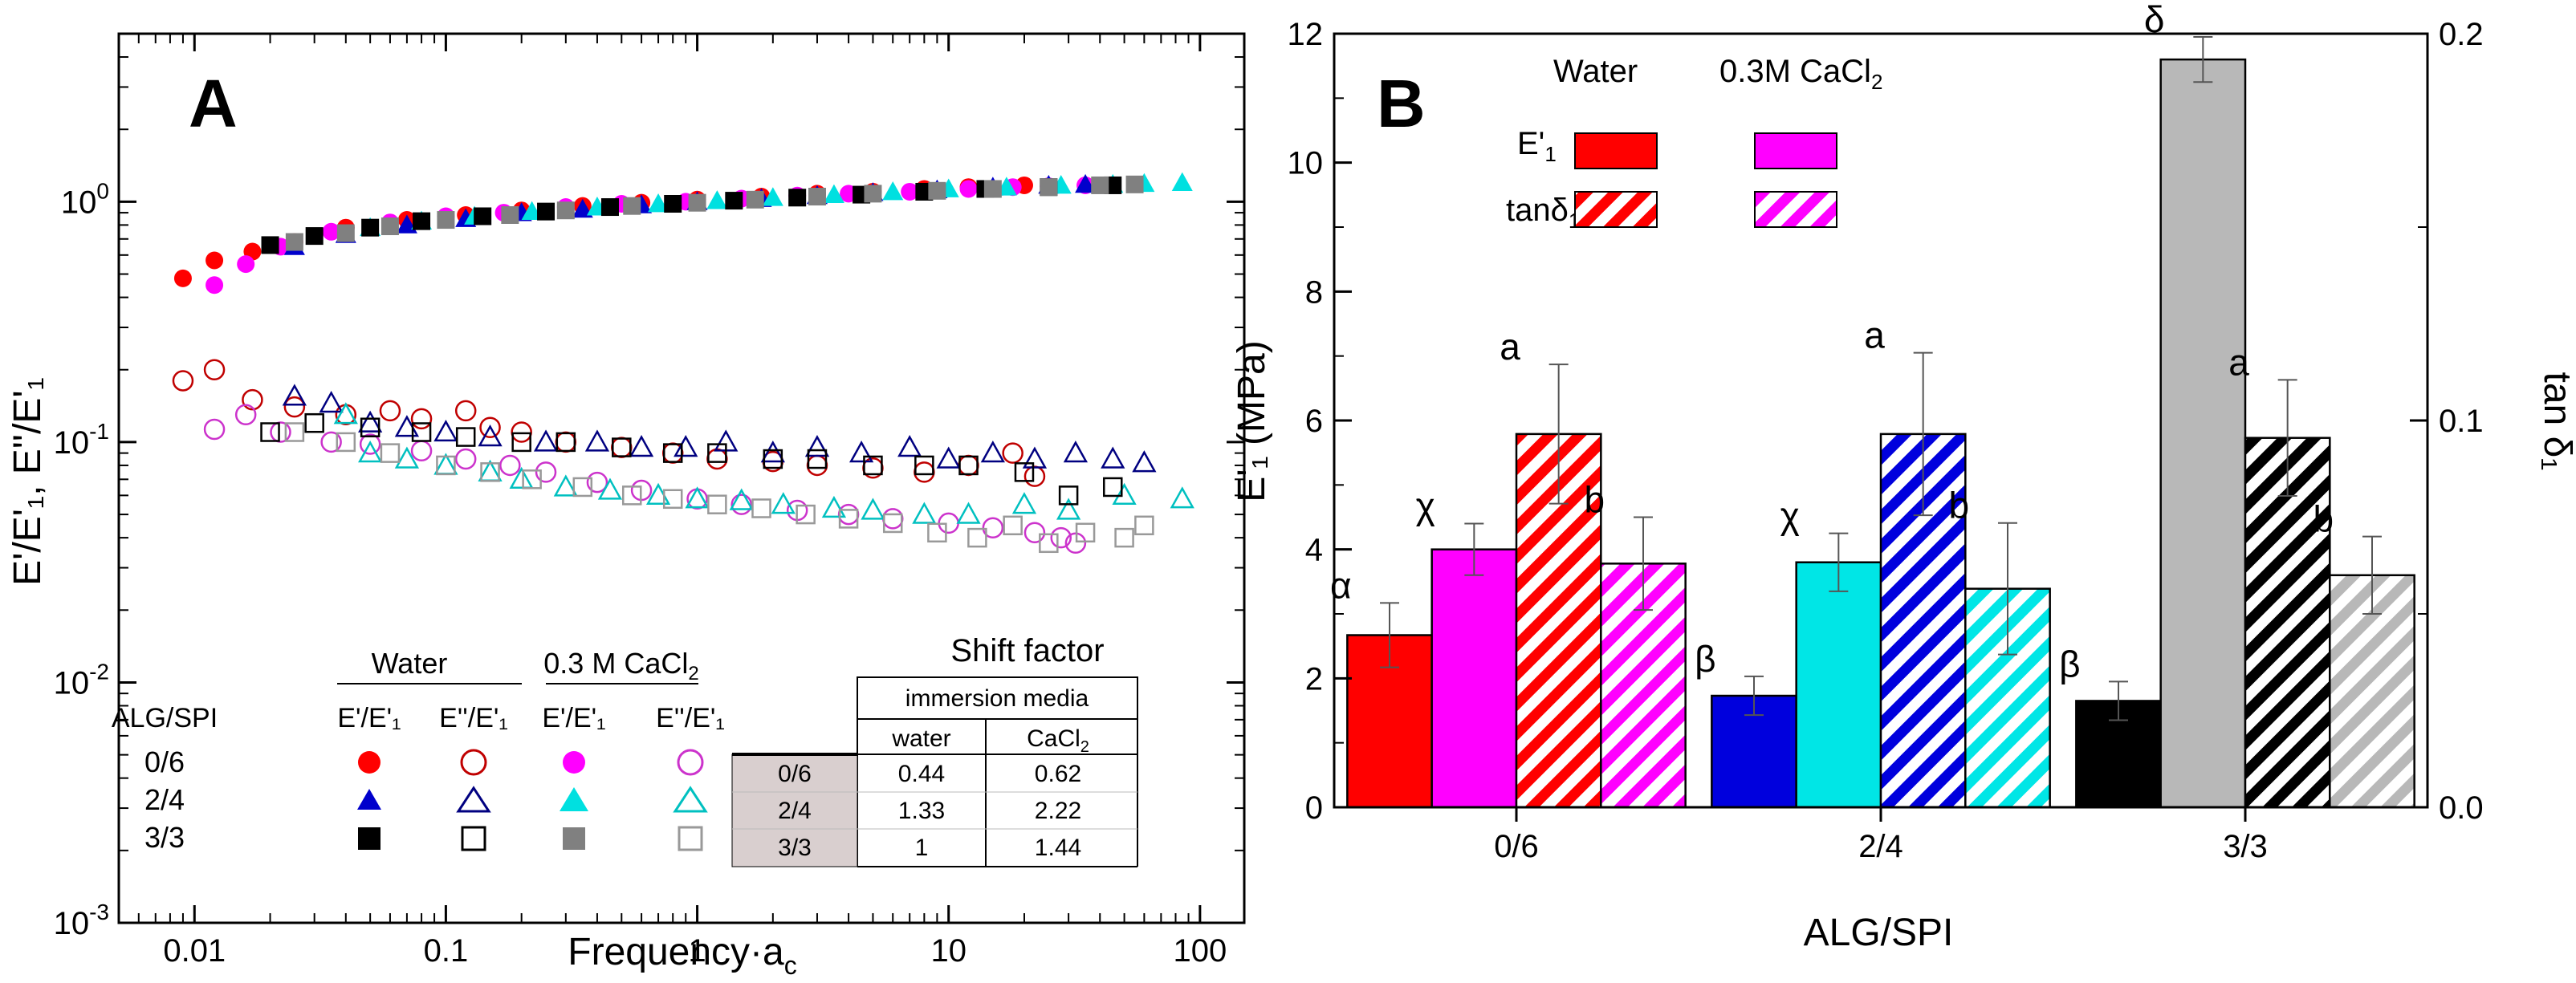 Image resolution: width=2576 pixels, height=983 pixels. What do you see at coordinates (682, 955) in the screenshot?
I see `panel-a-xlabel: Frequency·ac` at bounding box center [682, 955].